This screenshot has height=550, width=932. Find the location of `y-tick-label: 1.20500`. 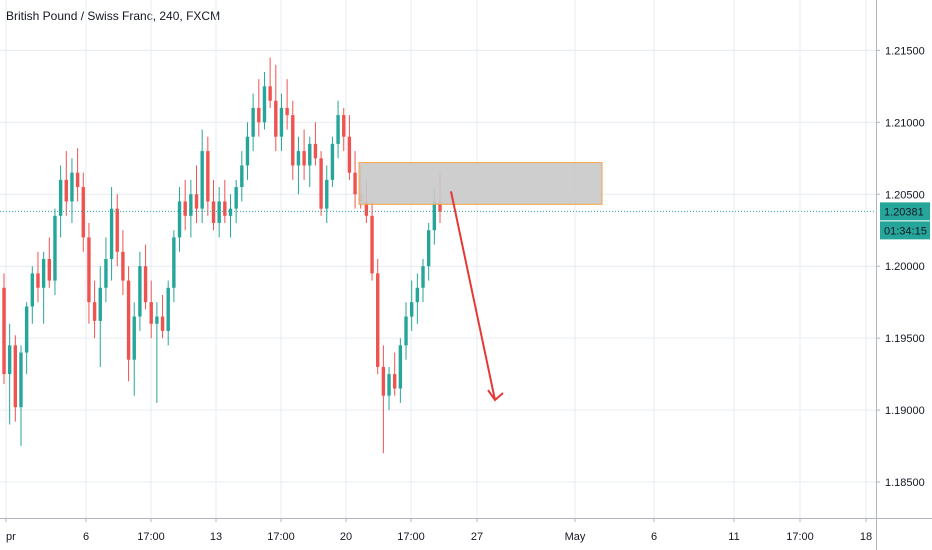

y-tick-label: 1.20500 is located at coordinates (905, 195).